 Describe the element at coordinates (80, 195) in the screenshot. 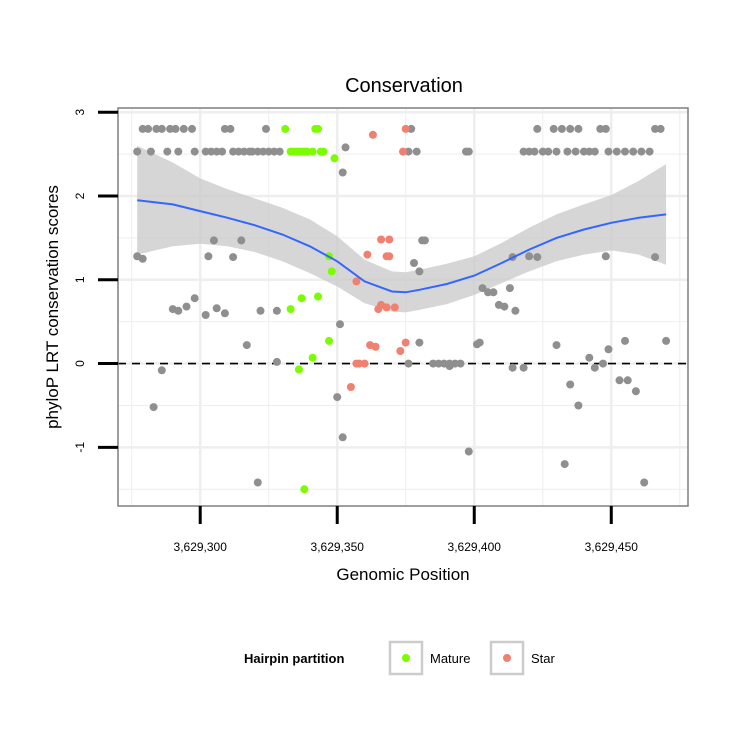

I see `y-tick-label: 2` at that location.